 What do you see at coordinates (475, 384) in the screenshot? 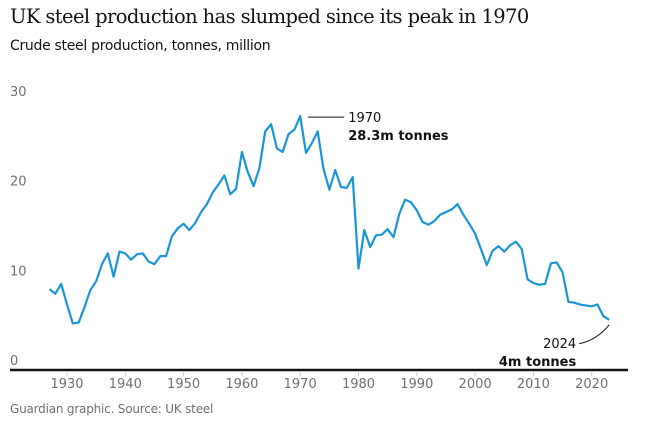
I see `x-tick-label: 2000` at bounding box center [475, 384].